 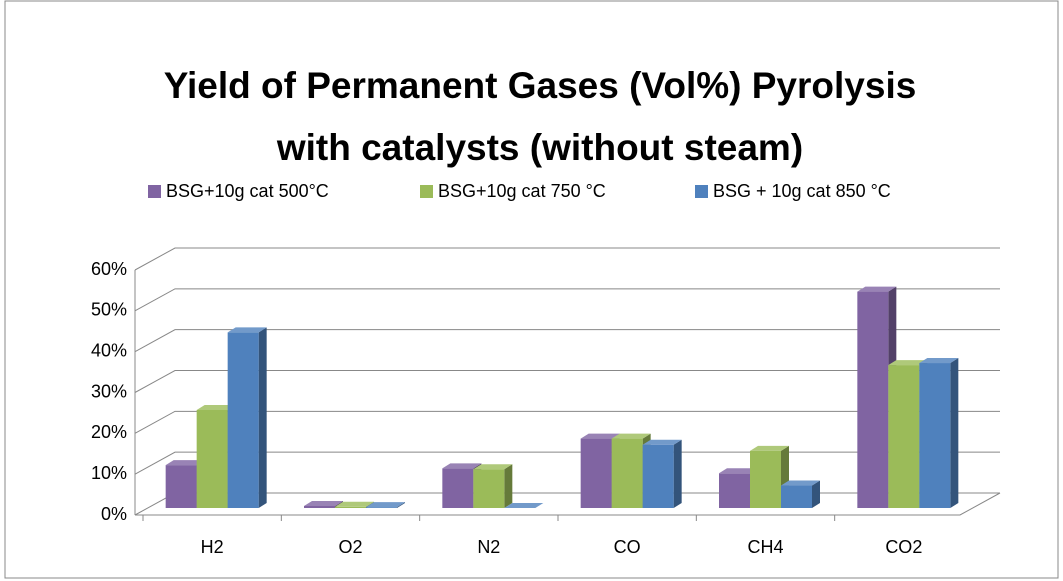 I want to click on y-tick-label: 0%, so click(x=114, y=514).